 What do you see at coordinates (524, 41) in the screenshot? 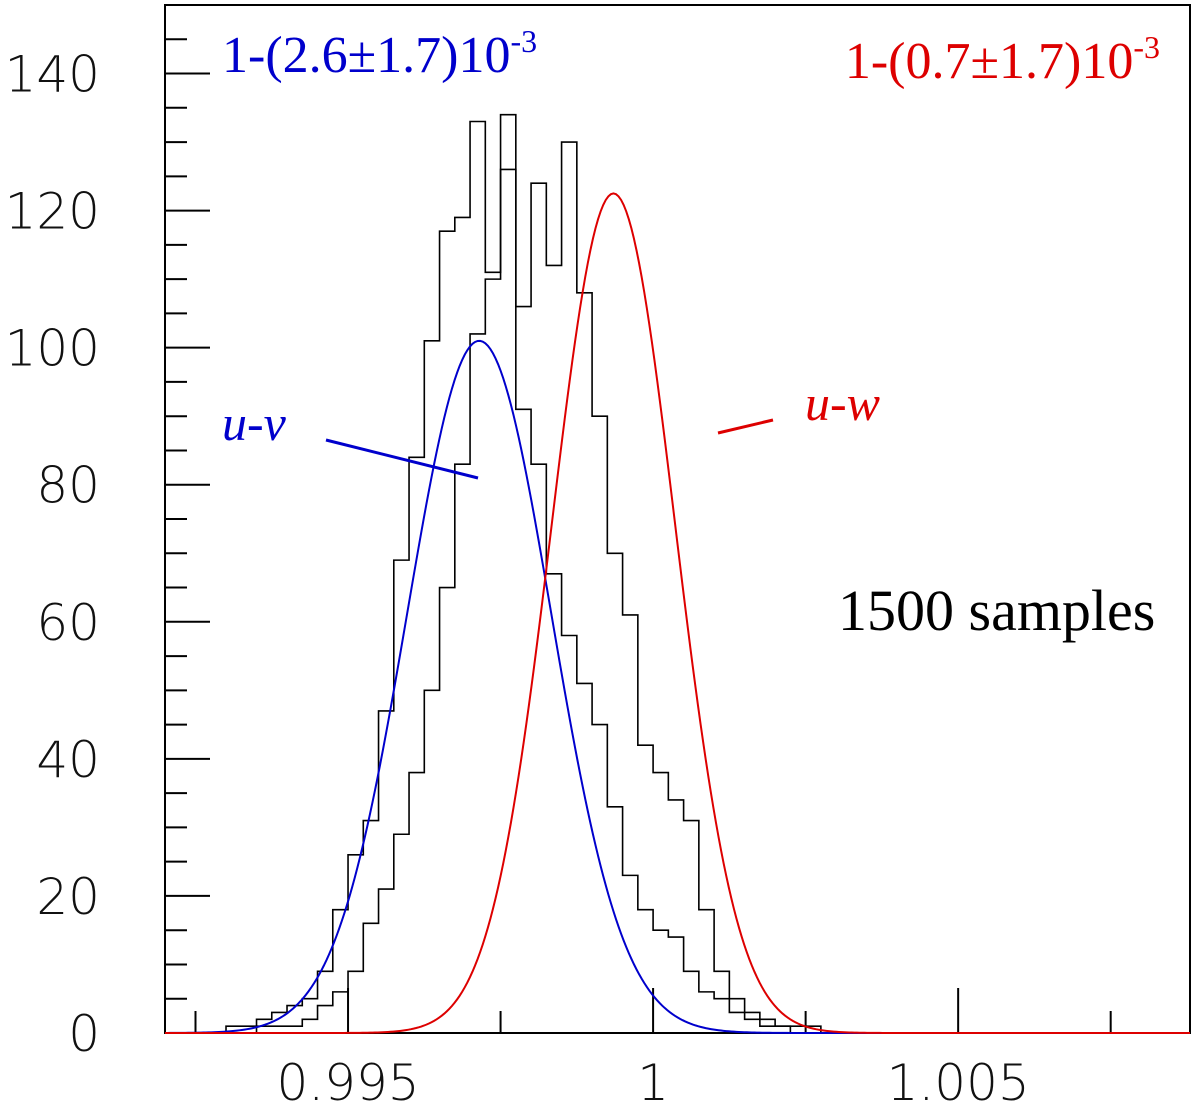
I see `blue-fit-result-exponent: -3` at bounding box center [524, 41].